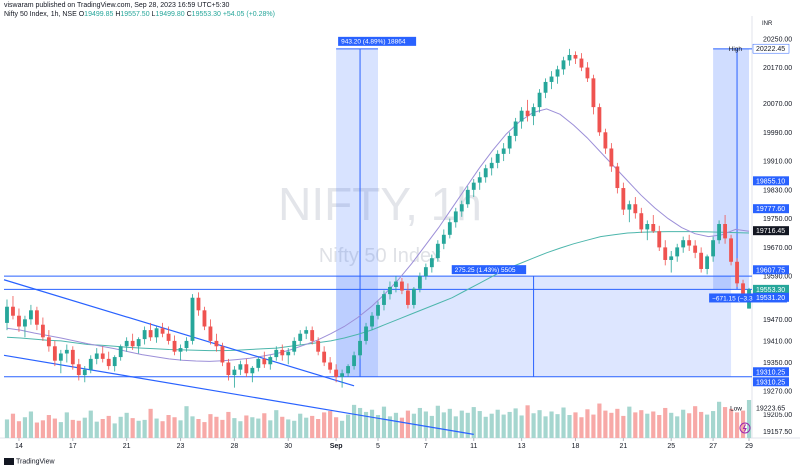 The width and height of the screenshot is (800, 469). Describe the element at coordinates (29, 461) in the screenshot. I see `tradingview-logo: TradingView` at that location.